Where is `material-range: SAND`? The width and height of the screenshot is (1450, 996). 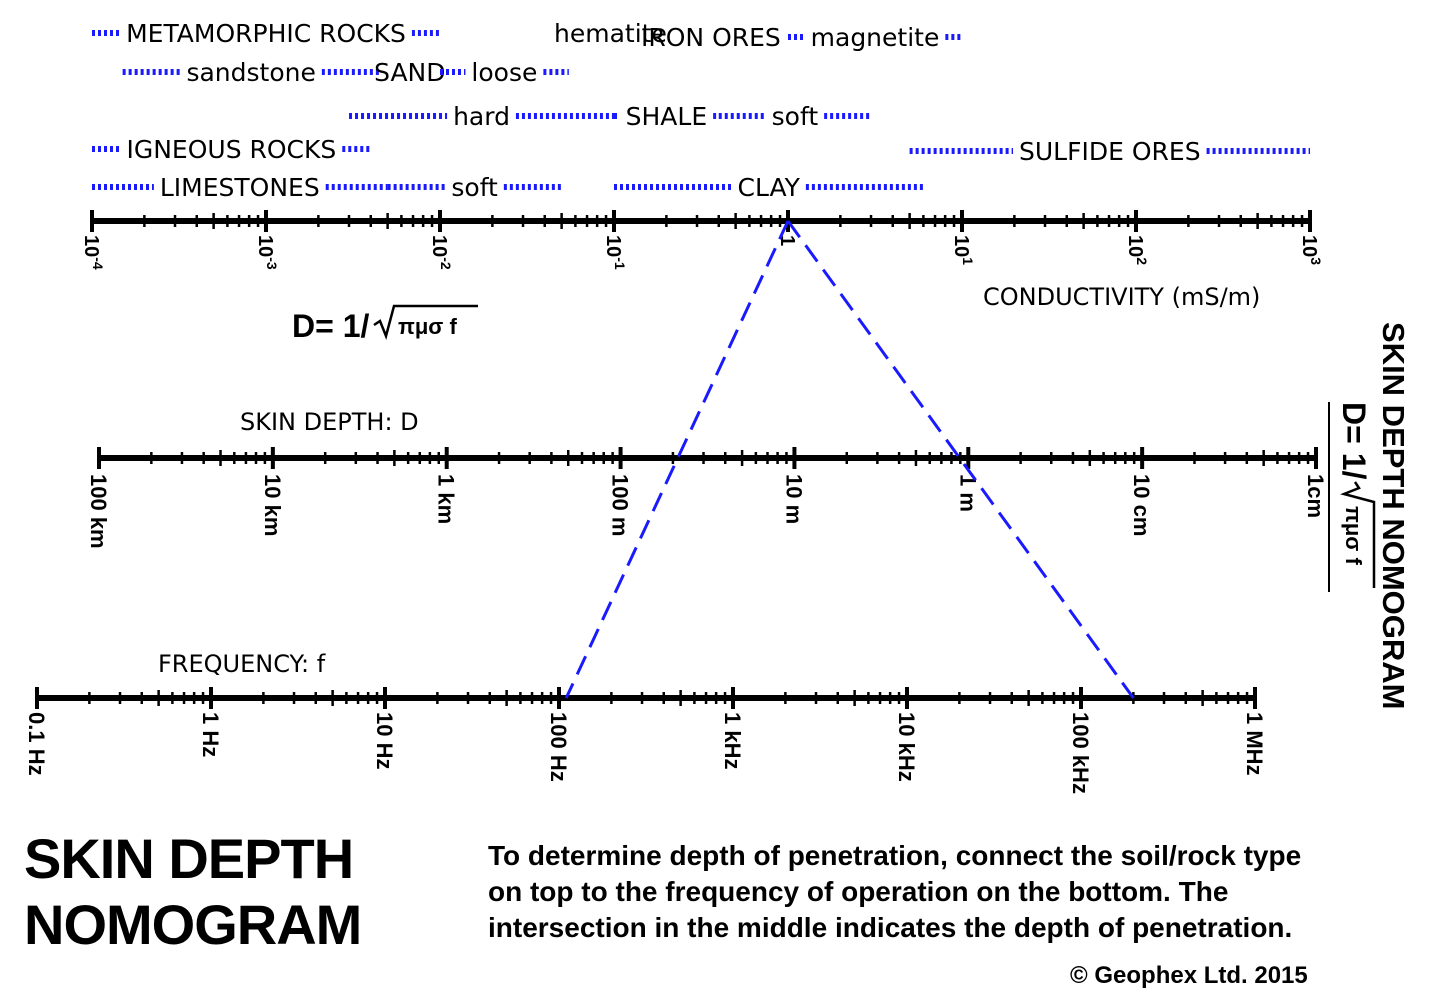
material-range: SAND is located at coordinates (409, 72).